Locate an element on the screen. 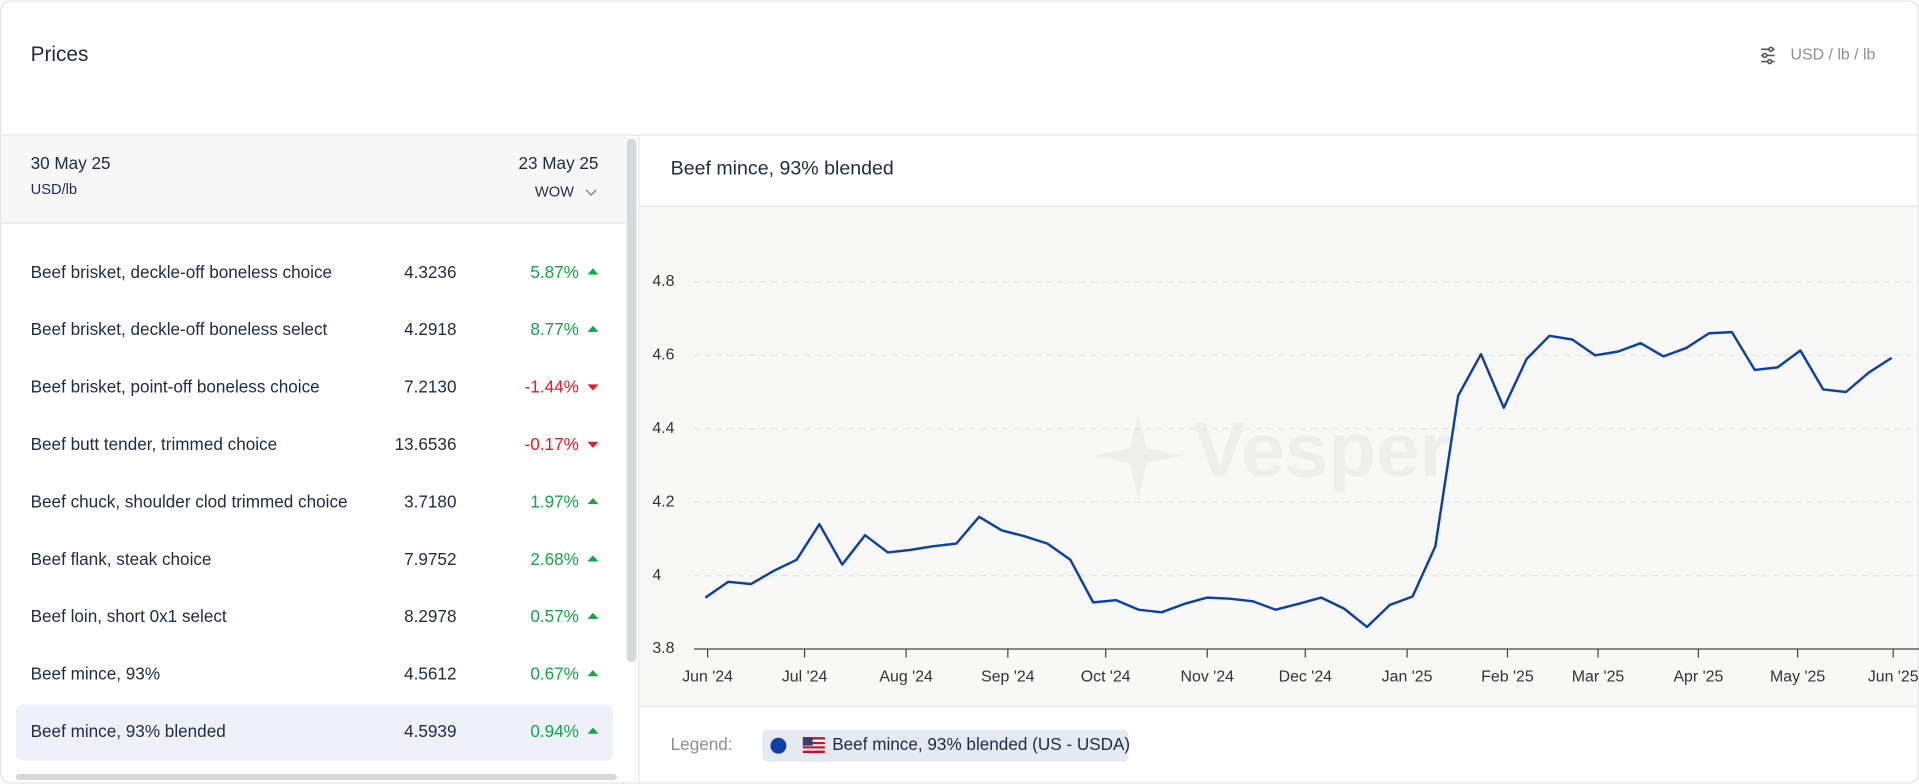 Image resolution: width=1919 pixels, height=784 pixels. row-change: -1.44% is located at coordinates (552, 387).